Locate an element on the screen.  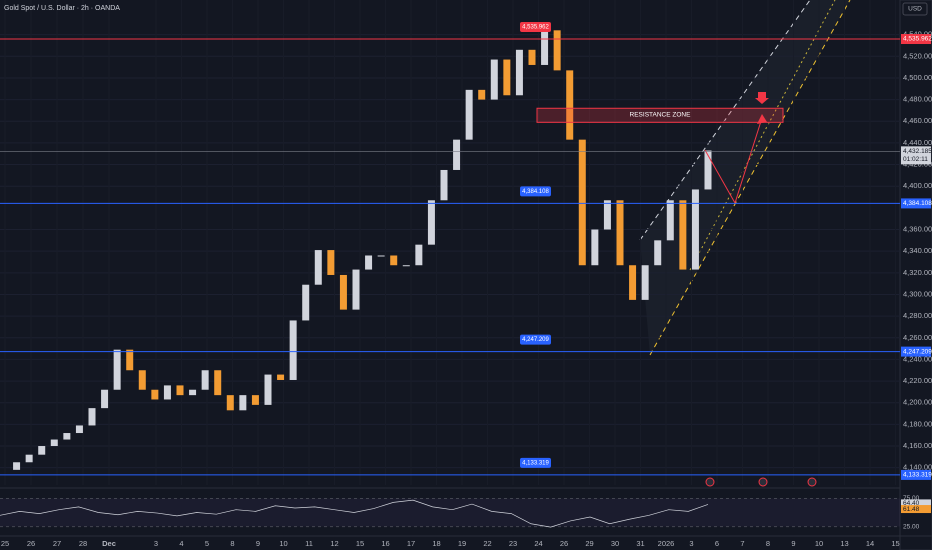
rsi-tick-label: 25.00 is located at coordinates (911, 526).